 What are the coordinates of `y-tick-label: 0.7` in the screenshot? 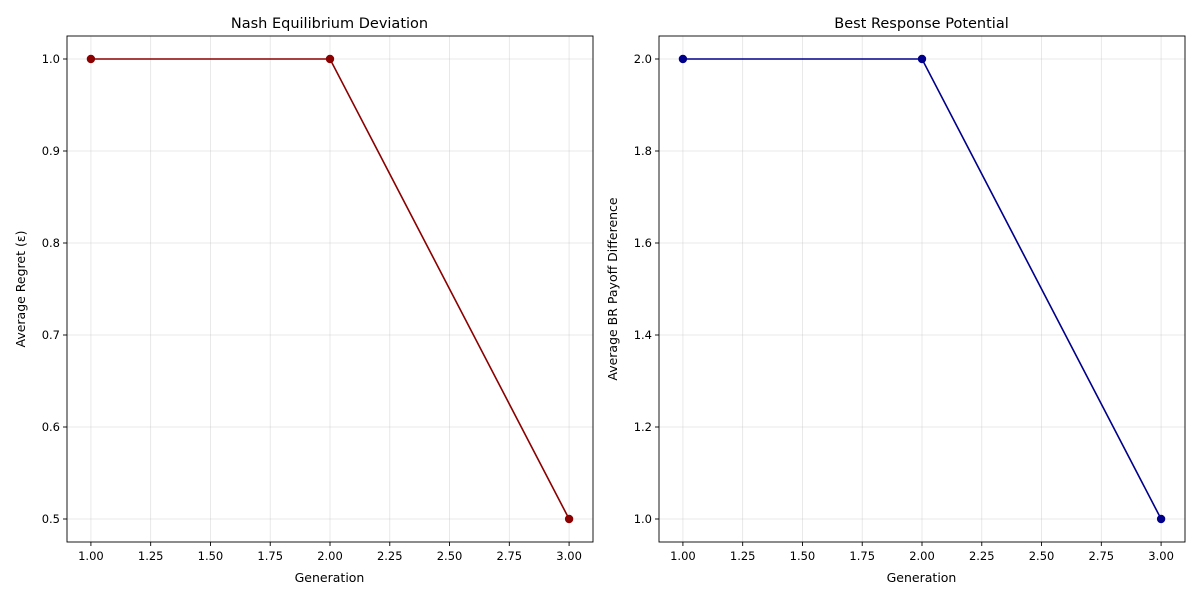 It's located at (51, 335).